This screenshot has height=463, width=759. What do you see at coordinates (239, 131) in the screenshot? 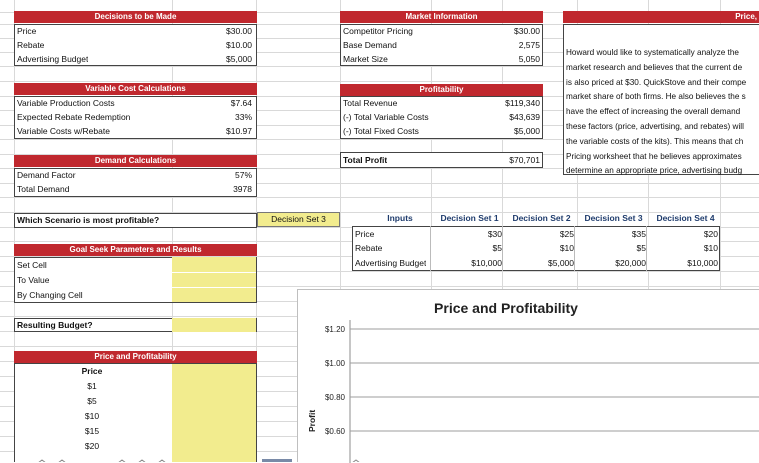
I see `variable-costs-value-with-rebate: $10.97` at bounding box center [239, 131].